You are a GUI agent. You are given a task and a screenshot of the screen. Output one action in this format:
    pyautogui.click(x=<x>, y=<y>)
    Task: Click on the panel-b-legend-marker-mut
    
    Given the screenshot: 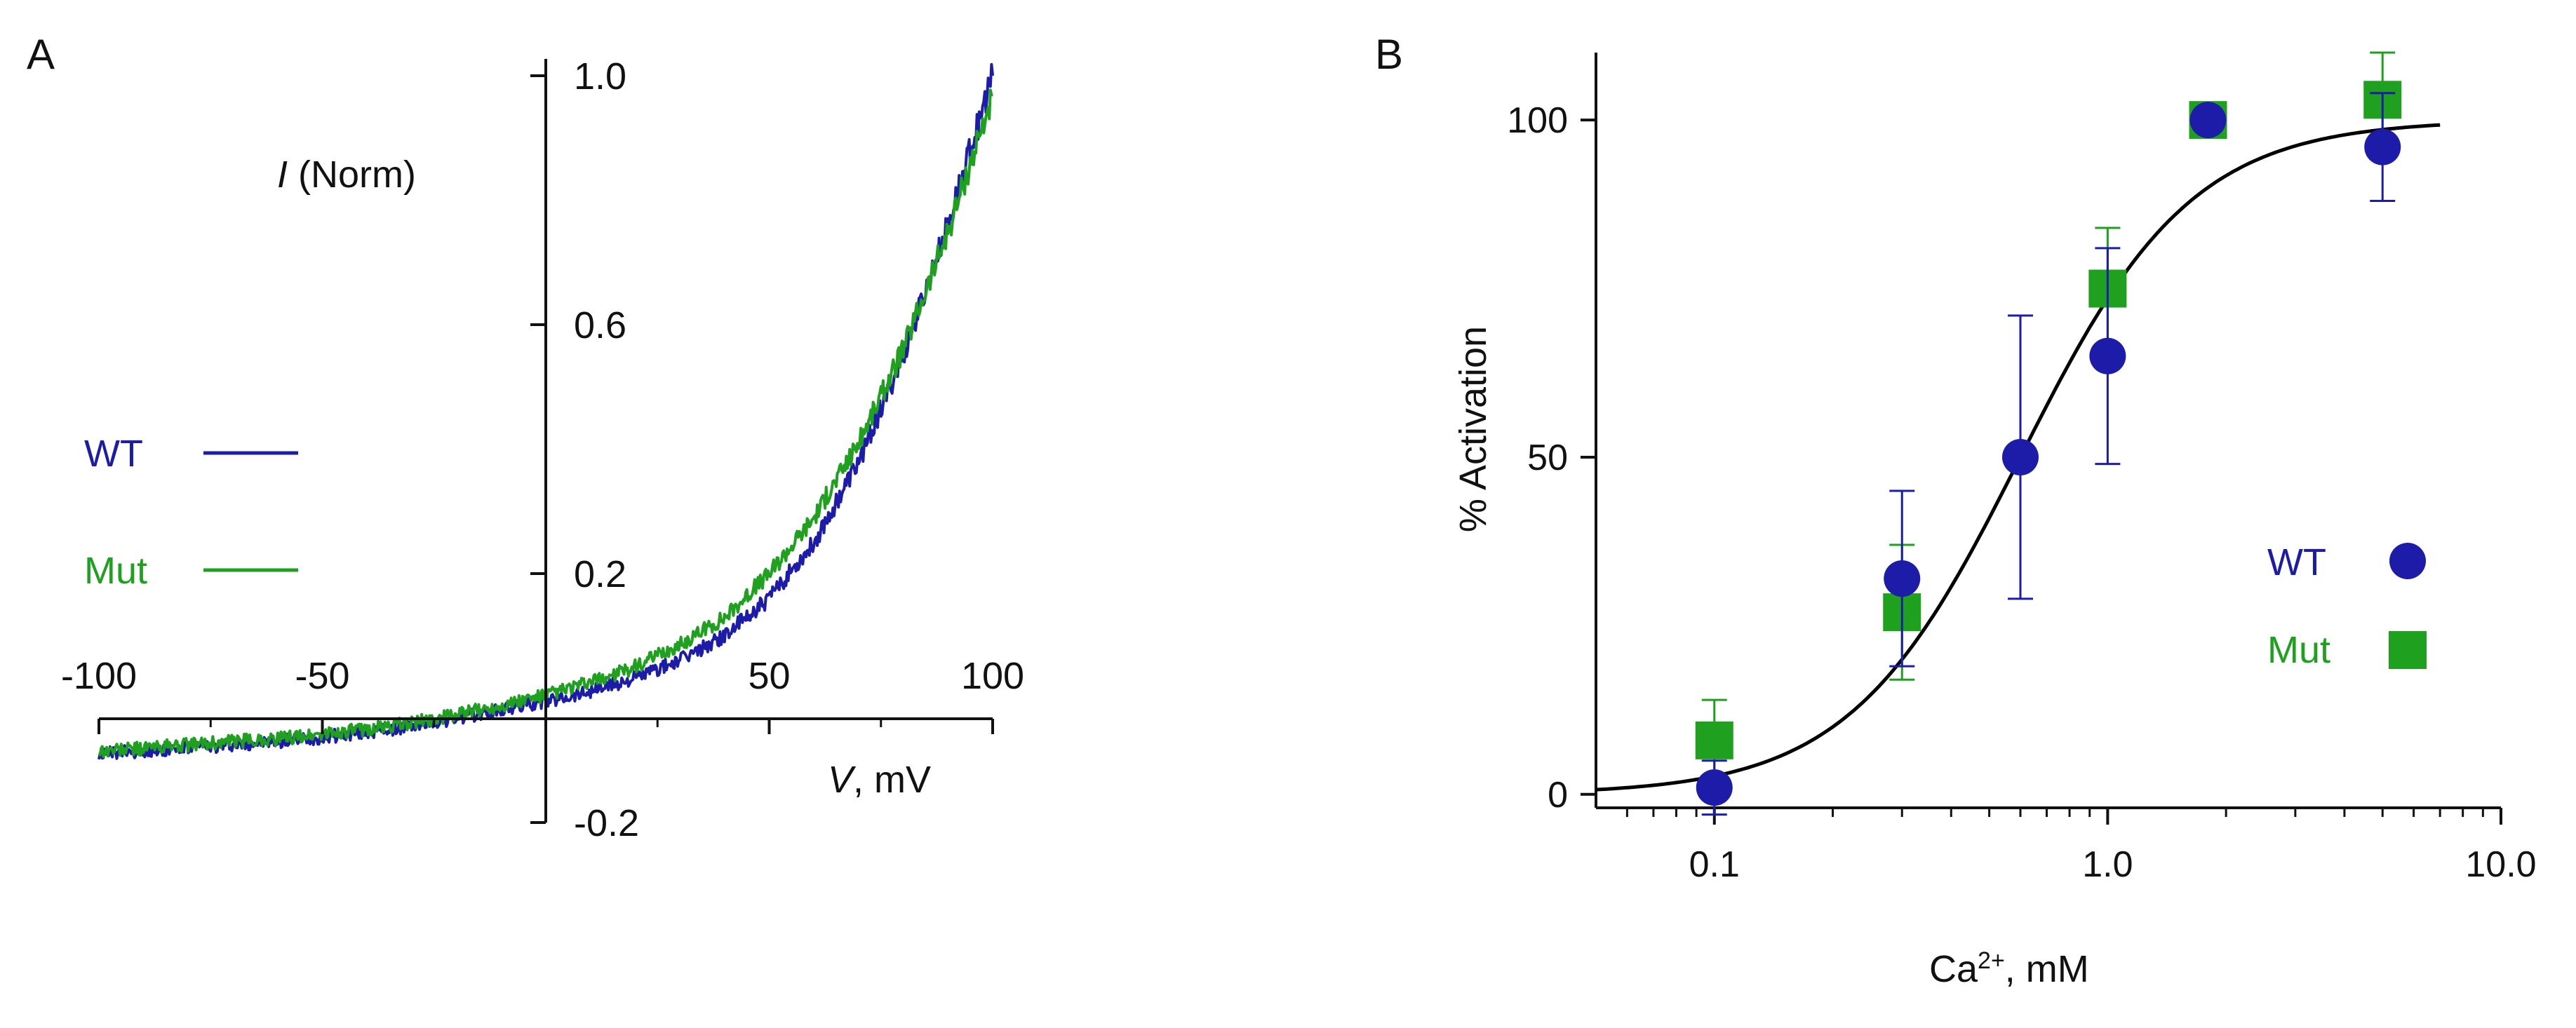 What is the action you would take?
    pyautogui.click(x=2408, y=650)
    